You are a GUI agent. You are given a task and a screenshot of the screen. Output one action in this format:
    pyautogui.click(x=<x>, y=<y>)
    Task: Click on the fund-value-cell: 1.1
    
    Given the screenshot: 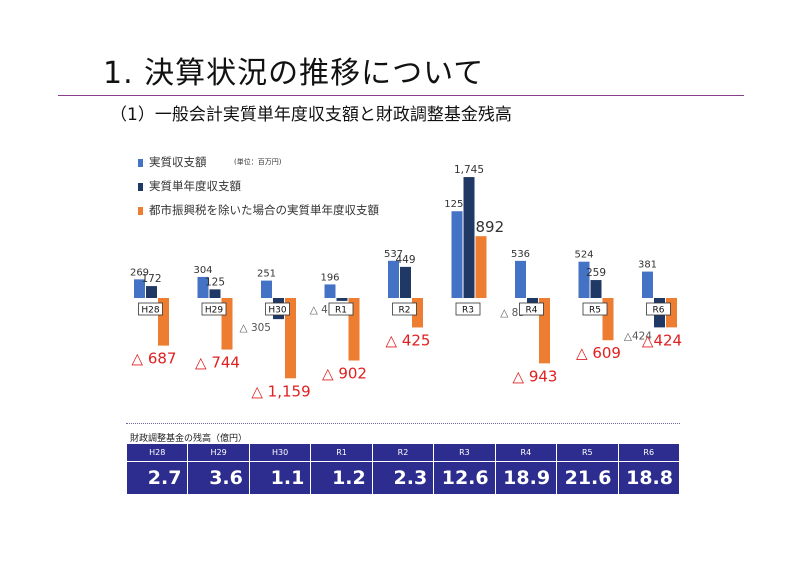 What is the action you would take?
    pyautogui.click(x=280, y=478)
    